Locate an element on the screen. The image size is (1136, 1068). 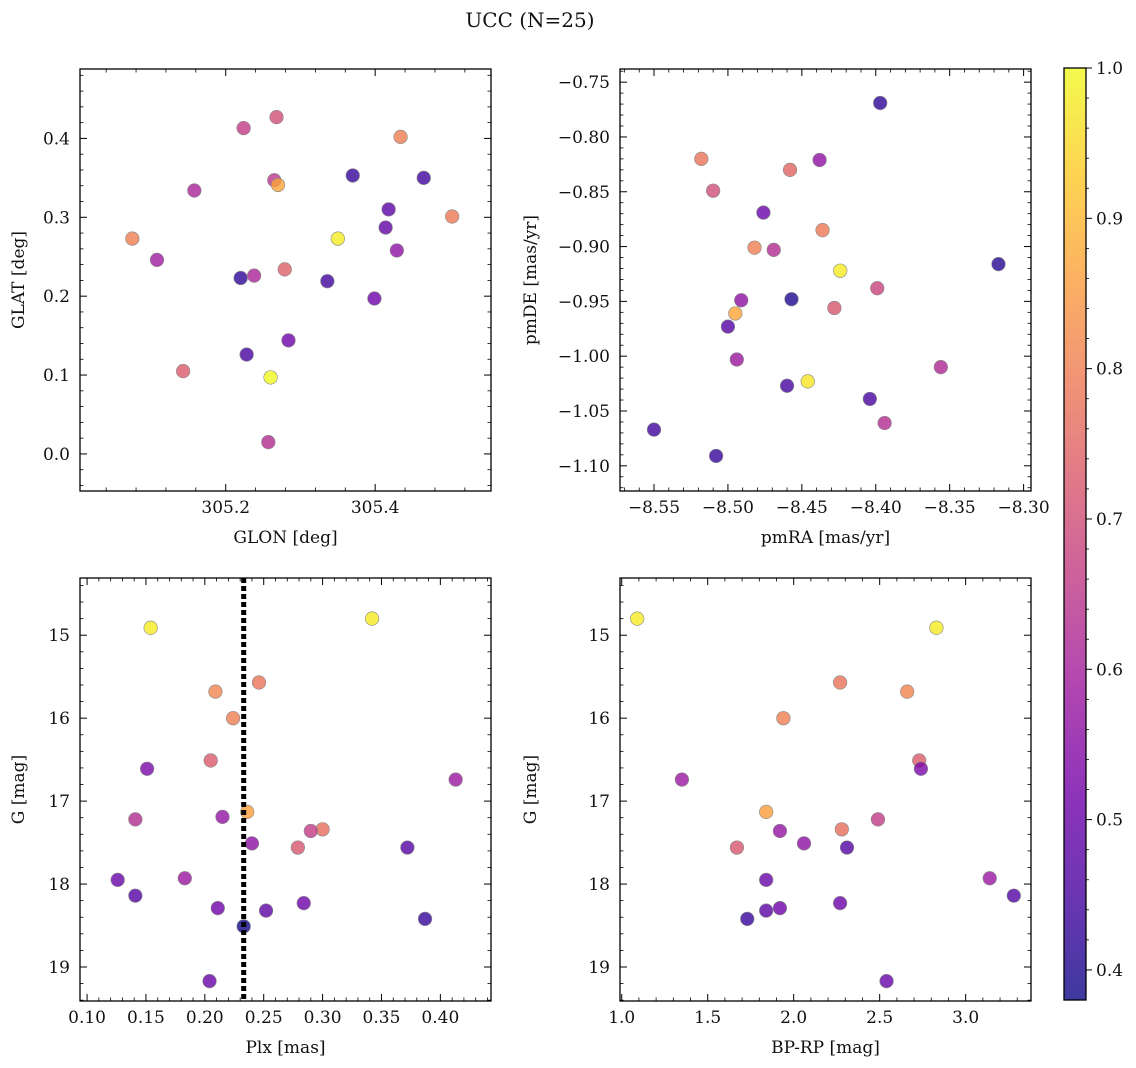
x-tick-label: 0.35 is located at coordinates (382, 1018).